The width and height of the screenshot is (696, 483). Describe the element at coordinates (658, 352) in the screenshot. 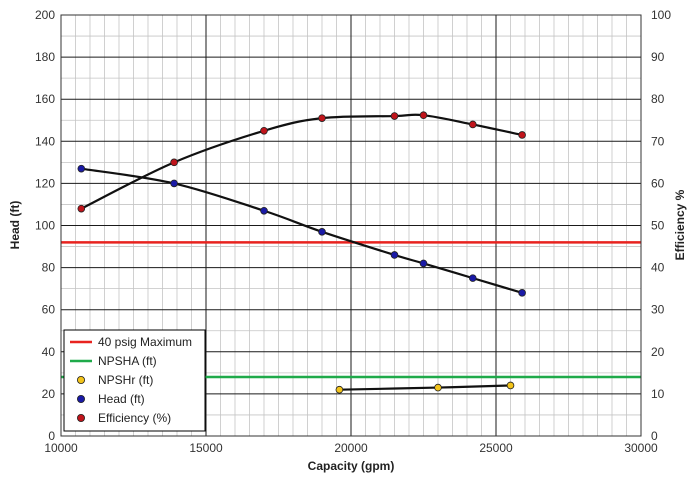

I see `y2-tick-label: 20` at that location.